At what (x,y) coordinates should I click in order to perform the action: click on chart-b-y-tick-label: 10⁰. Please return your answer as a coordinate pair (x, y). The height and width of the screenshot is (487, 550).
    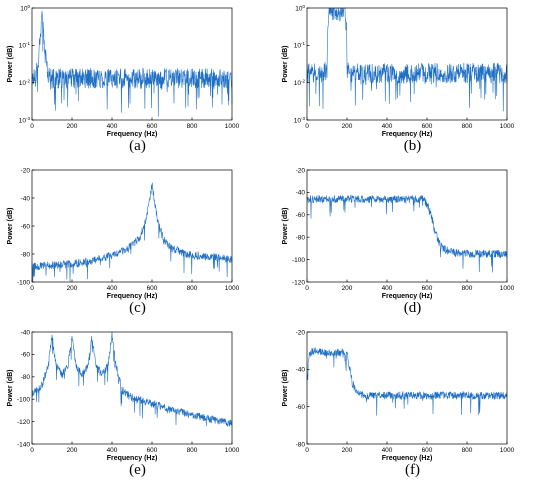
    Looking at the image, I should click on (300, 8).